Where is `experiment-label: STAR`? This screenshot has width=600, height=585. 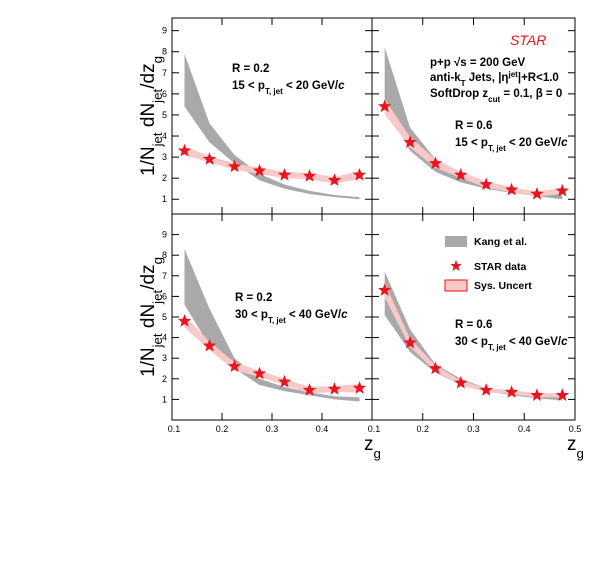 experiment-label: STAR is located at coordinates (528, 40).